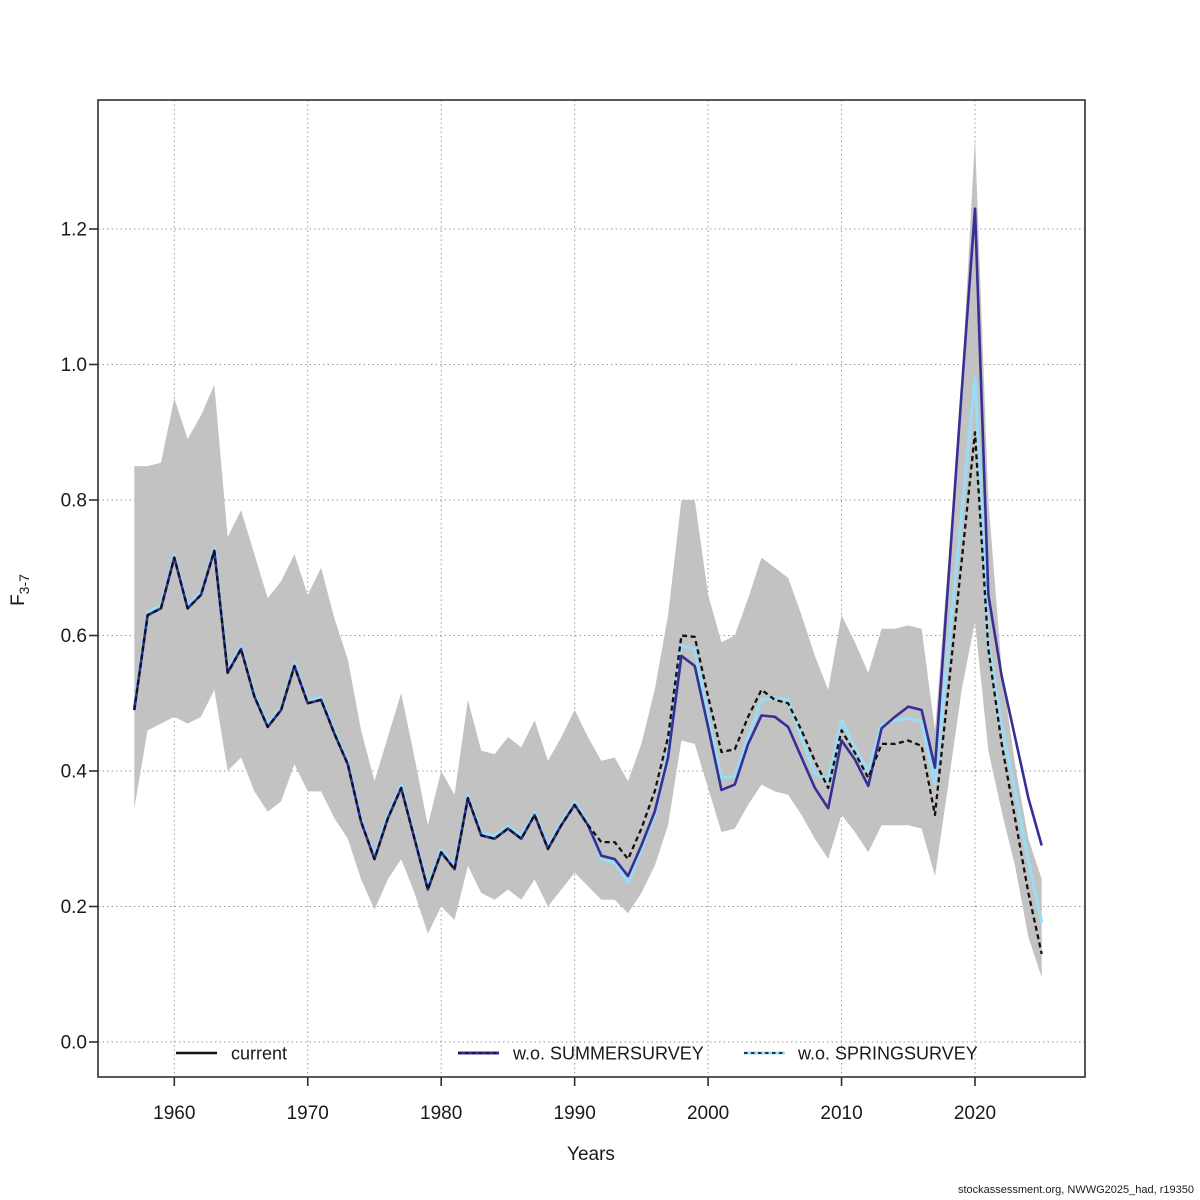  What do you see at coordinates (887, 1054) in the screenshot?
I see `legend-label-springsurvey: w.o. SPRINGSURVEY` at bounding box center [887, 1054].